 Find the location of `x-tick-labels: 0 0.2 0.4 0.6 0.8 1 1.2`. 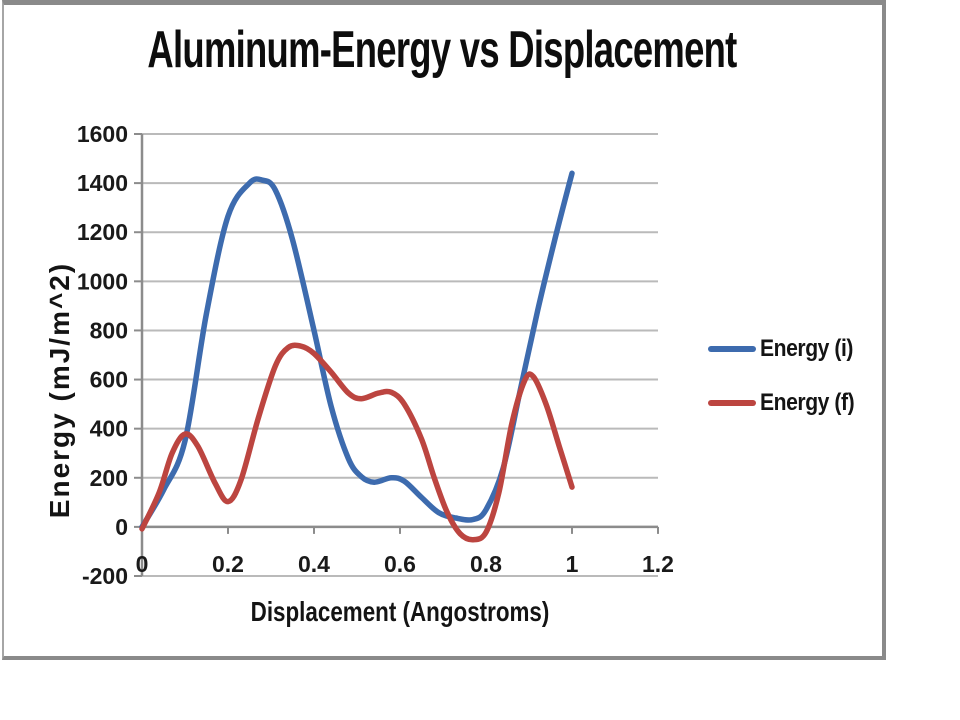

x-tick-labels: 0 0.2 0.4 0.6 0.8 1 1.2 is located at coordinates (405, 564).